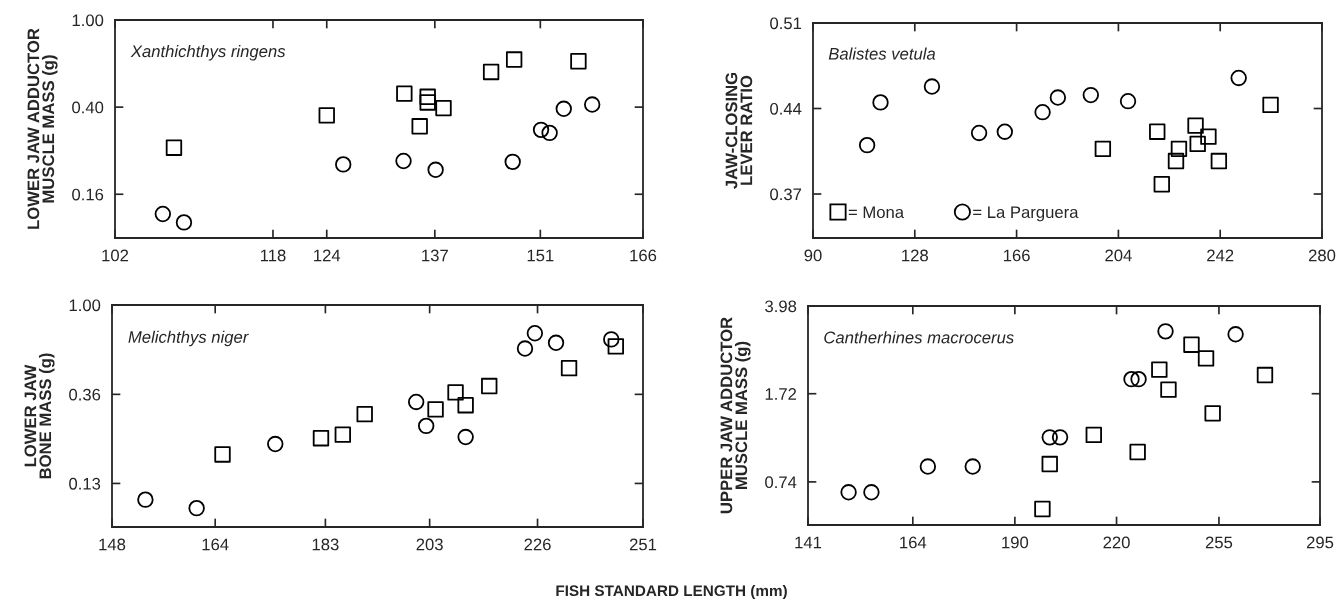 This screenshot has height=615, width=1343. Describe the element at coordinates (115, 255) in the screenshot. I see `x-tick-label: 102` at that location.